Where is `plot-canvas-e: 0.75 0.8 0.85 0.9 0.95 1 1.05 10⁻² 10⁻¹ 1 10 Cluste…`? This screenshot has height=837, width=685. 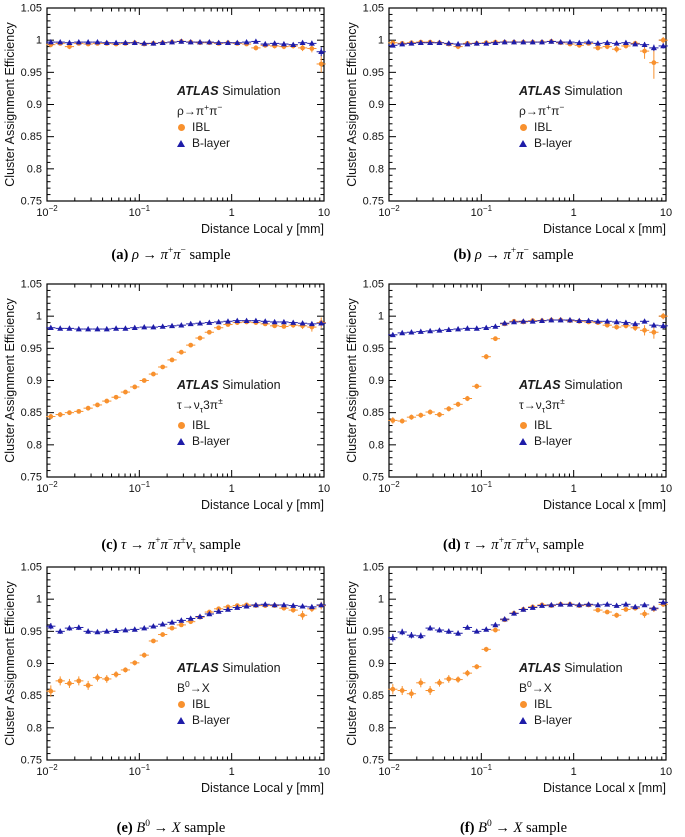
plot-canvas-e: 0.75 0.8 0.85 0.9 0.95 1 1.05 10⁻² 10⁻¹ 1 10 Cluste… is located at coordinates (166, 679).